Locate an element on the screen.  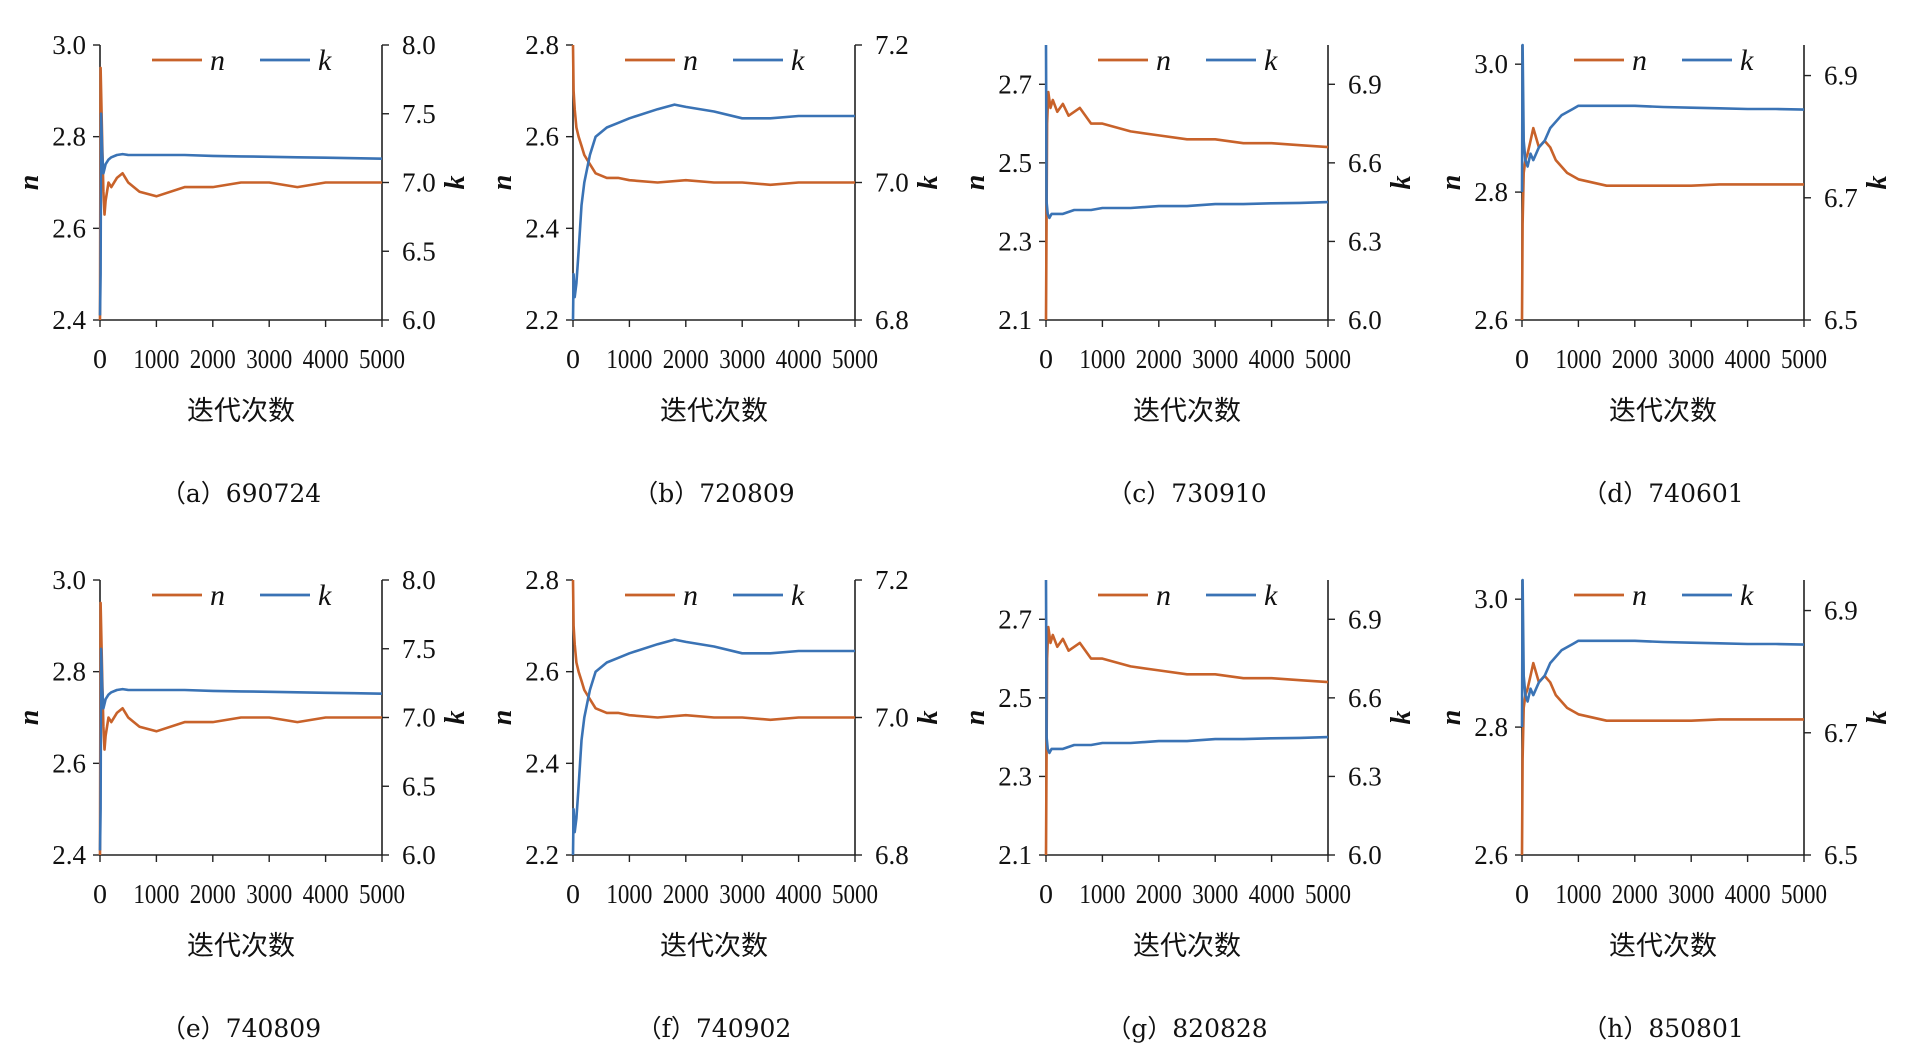
y-right-tick-label: 7.5 is located at coordinates (419, 114).